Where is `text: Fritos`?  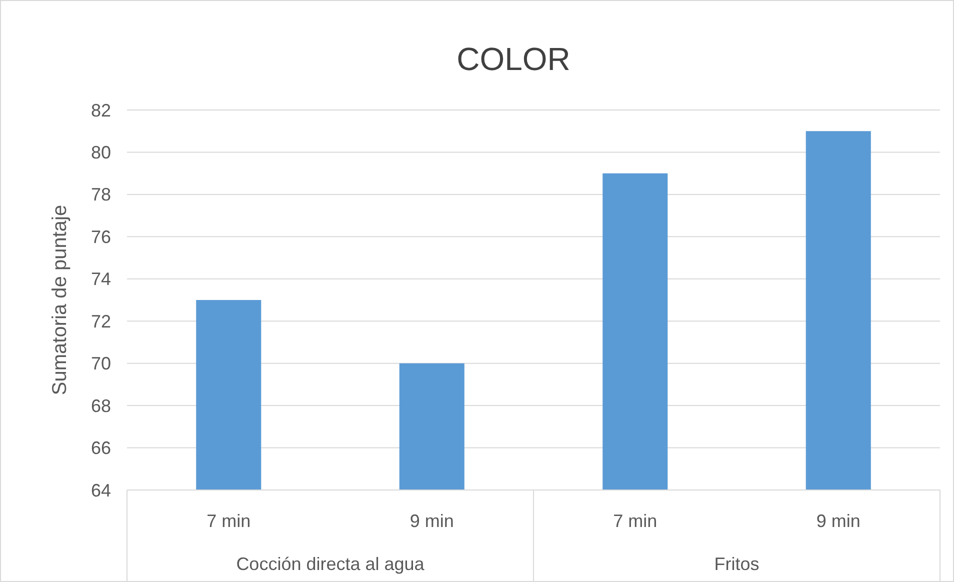
text: Fritos is located at coordinates (737, 564).